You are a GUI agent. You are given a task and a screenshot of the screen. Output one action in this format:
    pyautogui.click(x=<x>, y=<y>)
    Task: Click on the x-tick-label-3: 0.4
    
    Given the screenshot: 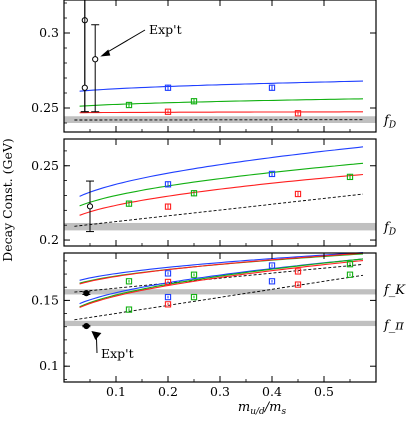 What is the action you would take?
    pyautogui.click(x=272, y=391)
    